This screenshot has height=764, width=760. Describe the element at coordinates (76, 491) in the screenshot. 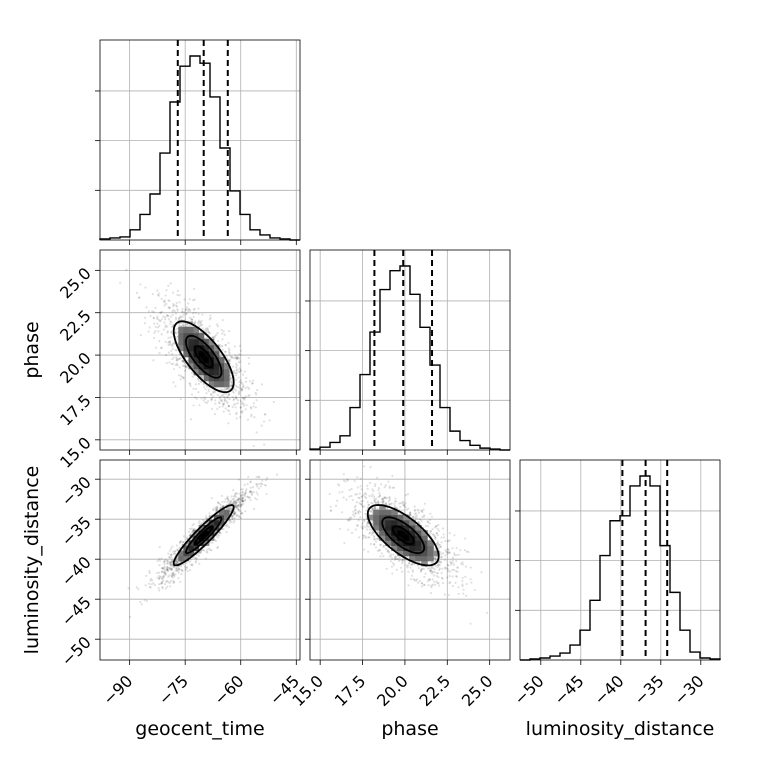

I see `y-tick-label: −30` at that location.